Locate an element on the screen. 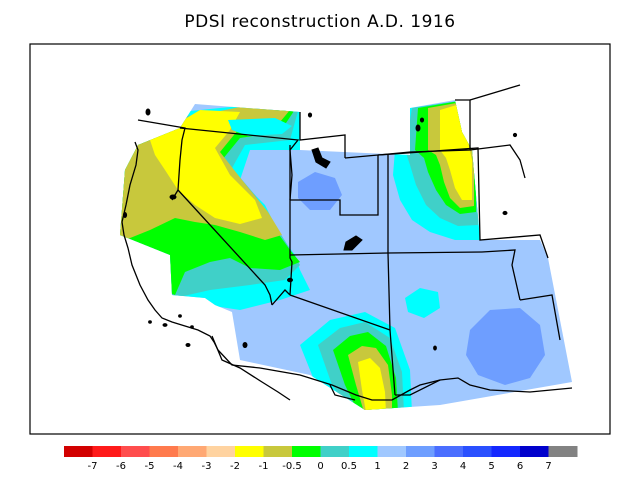  legend-tick-label: 1 is located at coordinates (377, 466).